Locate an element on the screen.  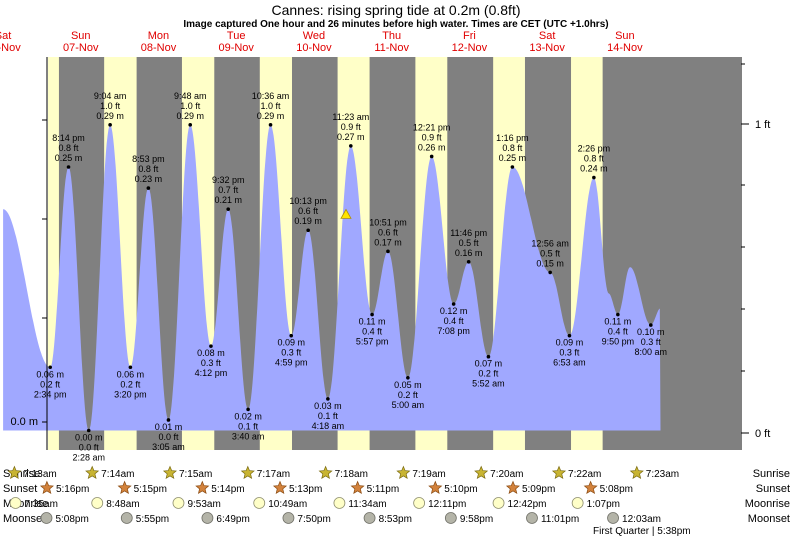
tide-label: 0.27 m is located at coordinates (351, 137).